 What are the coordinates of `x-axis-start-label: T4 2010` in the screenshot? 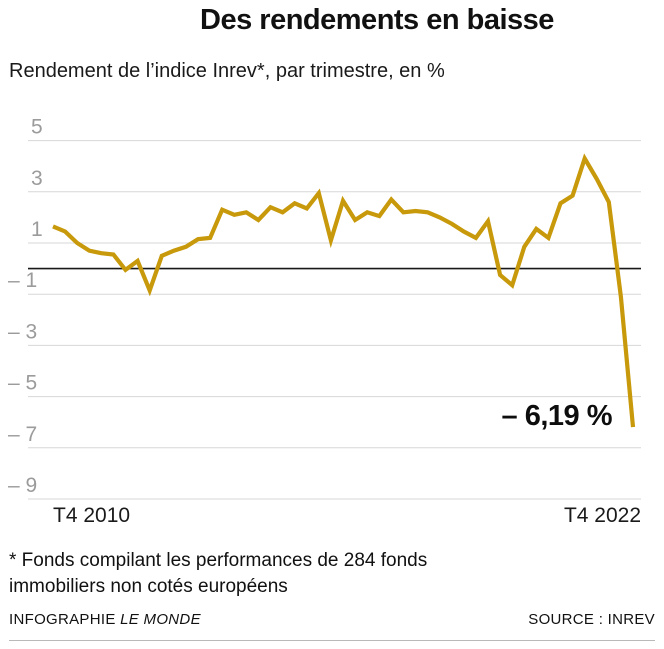 It's located at (92, 515).